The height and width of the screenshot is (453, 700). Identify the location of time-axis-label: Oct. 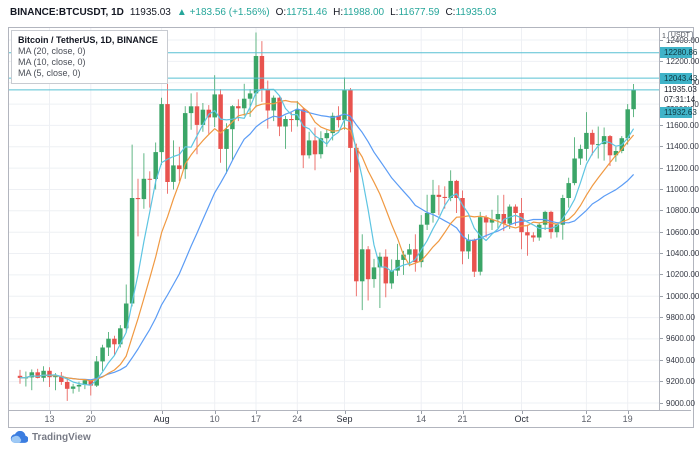
(521, 419).